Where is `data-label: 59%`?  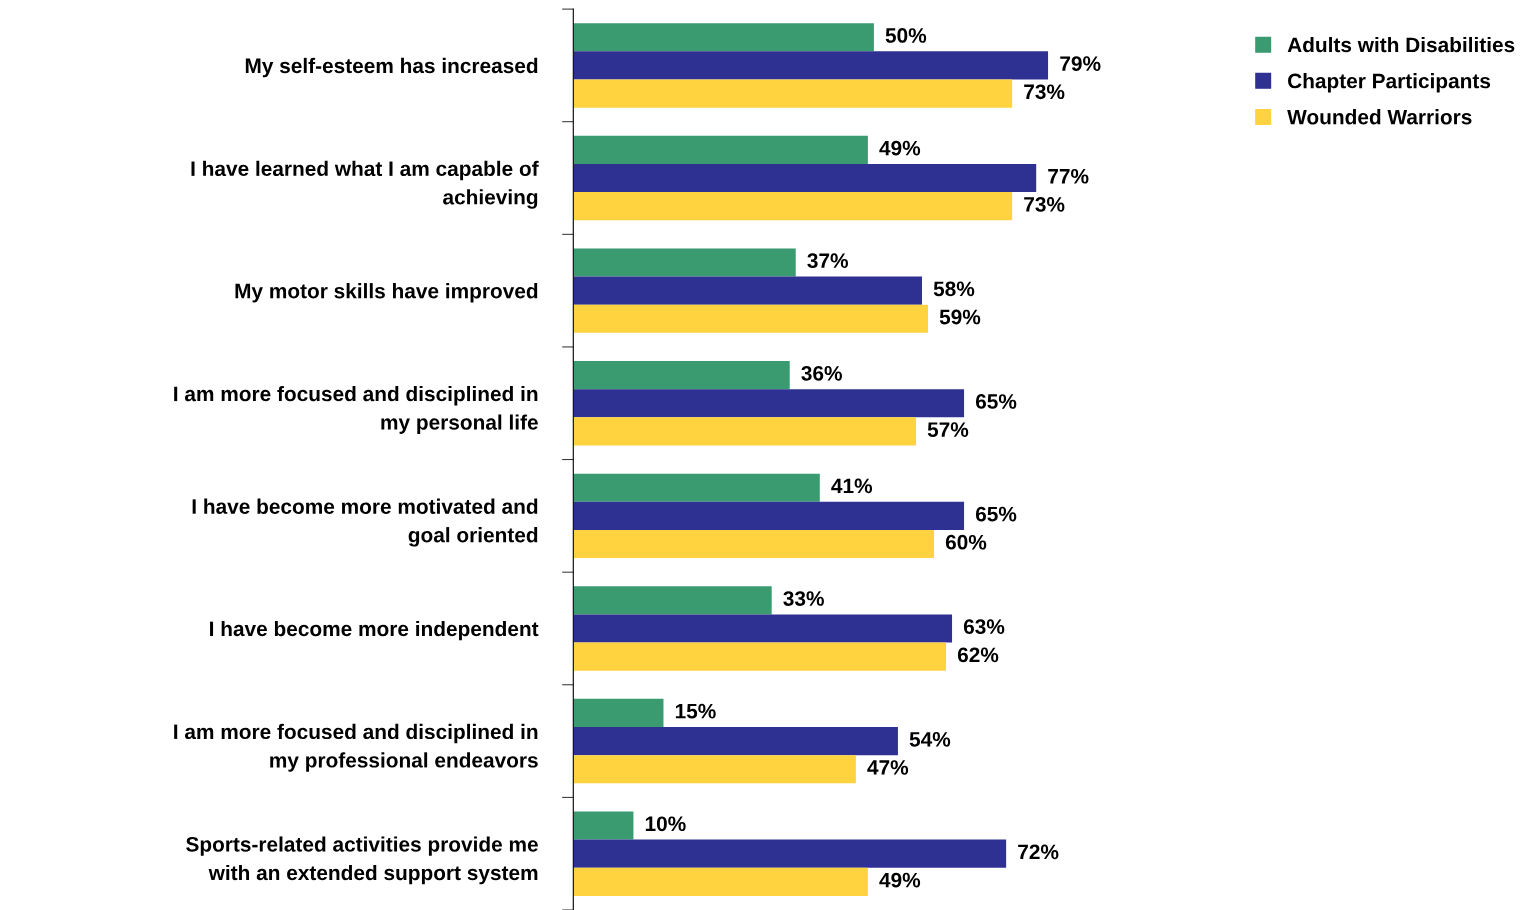
data-label: 59% is located at coordinates (960, 317).